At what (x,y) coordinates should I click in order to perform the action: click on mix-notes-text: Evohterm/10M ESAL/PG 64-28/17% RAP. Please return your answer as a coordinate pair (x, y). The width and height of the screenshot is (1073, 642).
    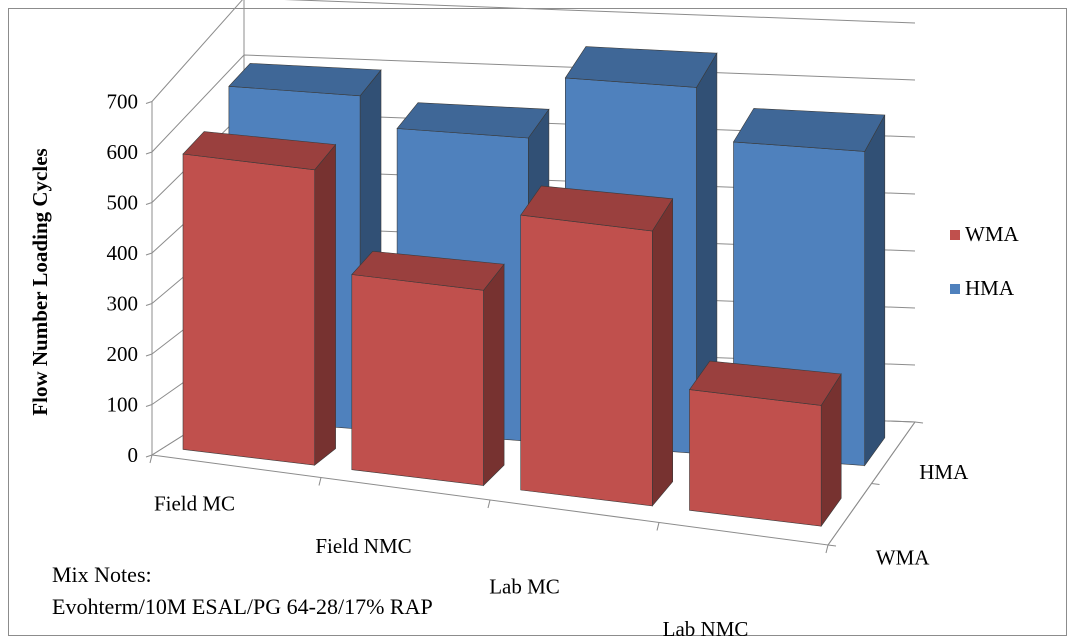
    Looking at the image, I should click on (242, 606).